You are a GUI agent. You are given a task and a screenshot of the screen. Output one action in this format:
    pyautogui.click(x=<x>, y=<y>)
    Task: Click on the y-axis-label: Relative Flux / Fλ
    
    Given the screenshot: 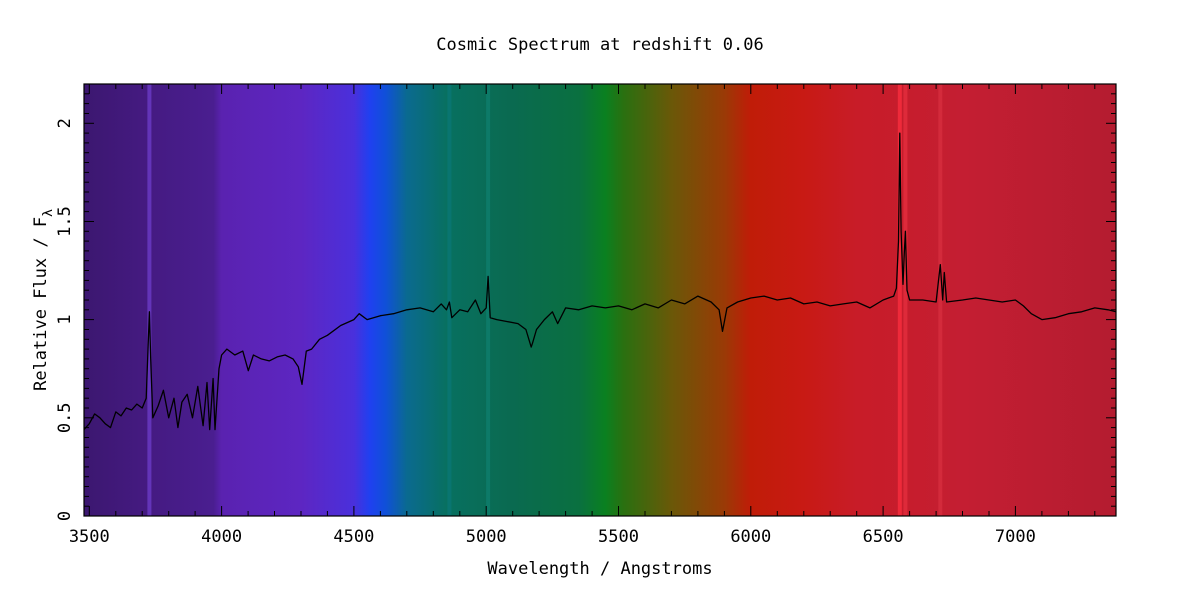 What is the action you would take?
    pyautogui.click(x=43, y=300)
    